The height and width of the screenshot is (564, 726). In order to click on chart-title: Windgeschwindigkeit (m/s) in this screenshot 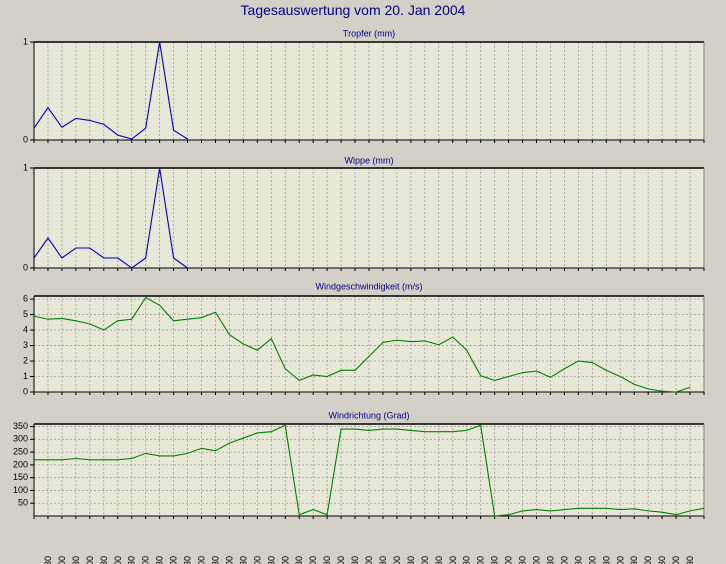, I will do `click(368, 286)`.